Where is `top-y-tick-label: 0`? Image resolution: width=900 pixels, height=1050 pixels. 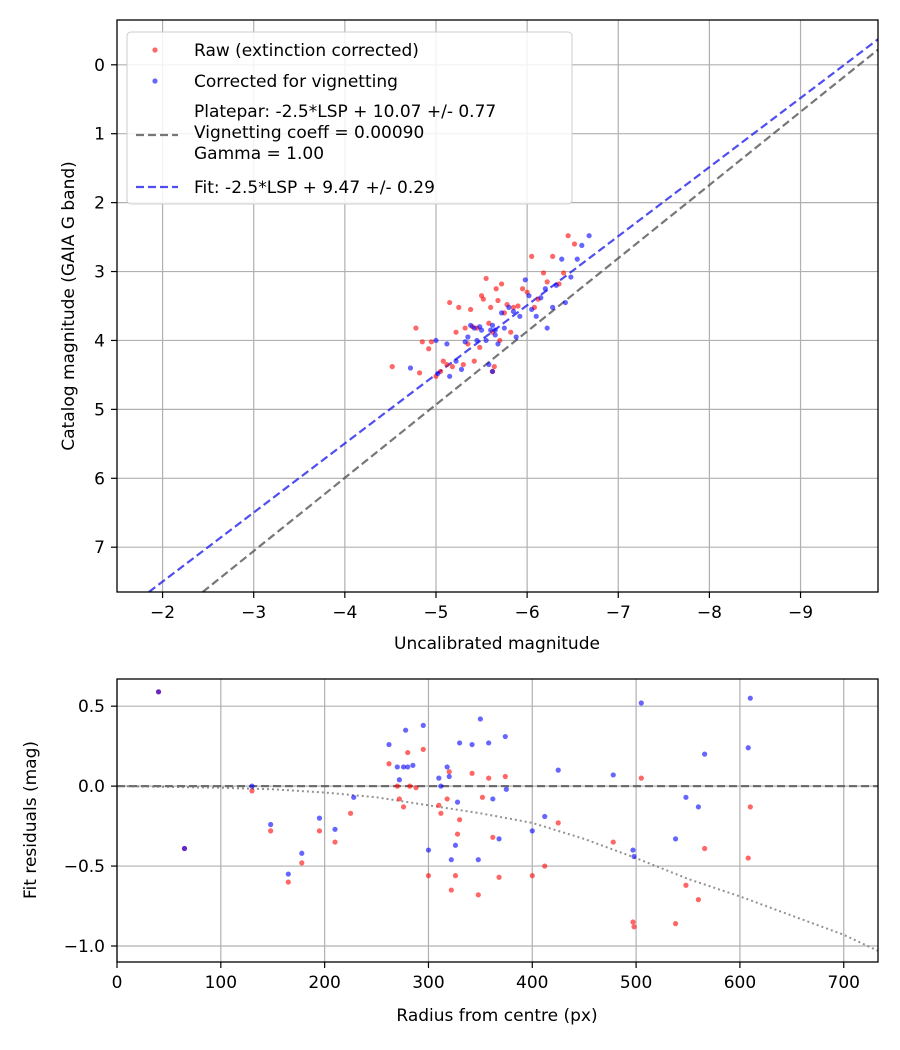
top-y-tick-label: 0 is located at coordinates (99, 66).